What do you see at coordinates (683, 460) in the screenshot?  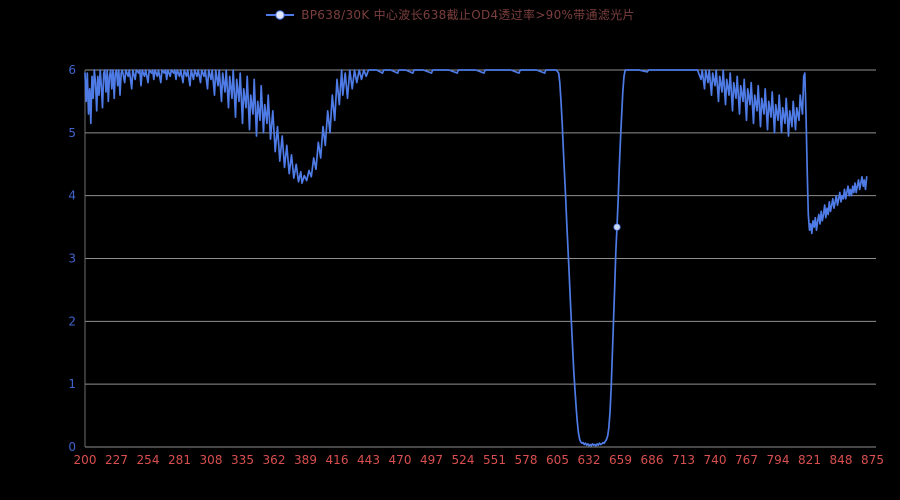 I see `x-axis-tick-label: 713` at bounding box center [683, 460].